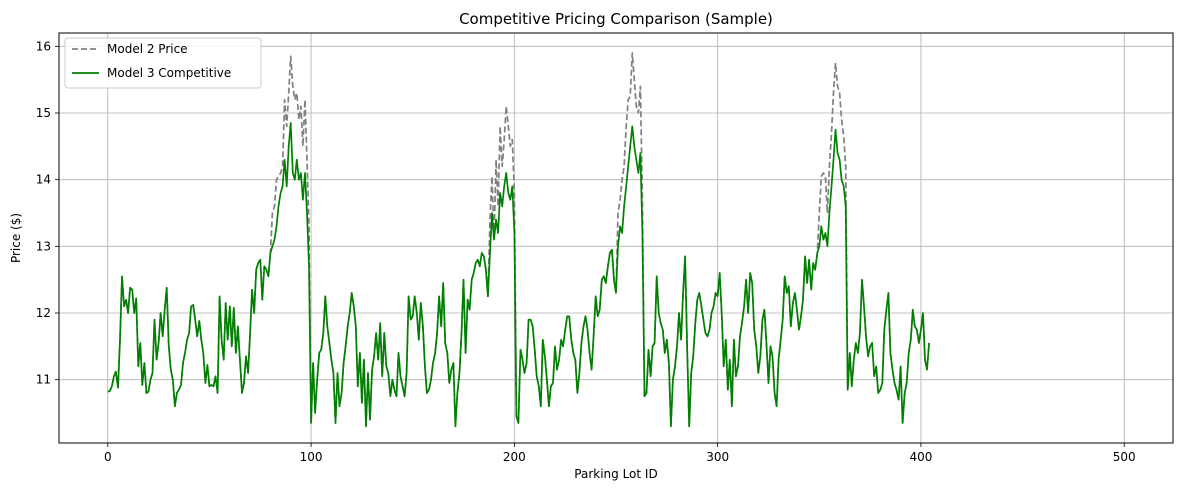  What do you see at coordinates (108, 457) in the screenshot?
I see `x-tick-label: 0` at bounding box center [108, 457].